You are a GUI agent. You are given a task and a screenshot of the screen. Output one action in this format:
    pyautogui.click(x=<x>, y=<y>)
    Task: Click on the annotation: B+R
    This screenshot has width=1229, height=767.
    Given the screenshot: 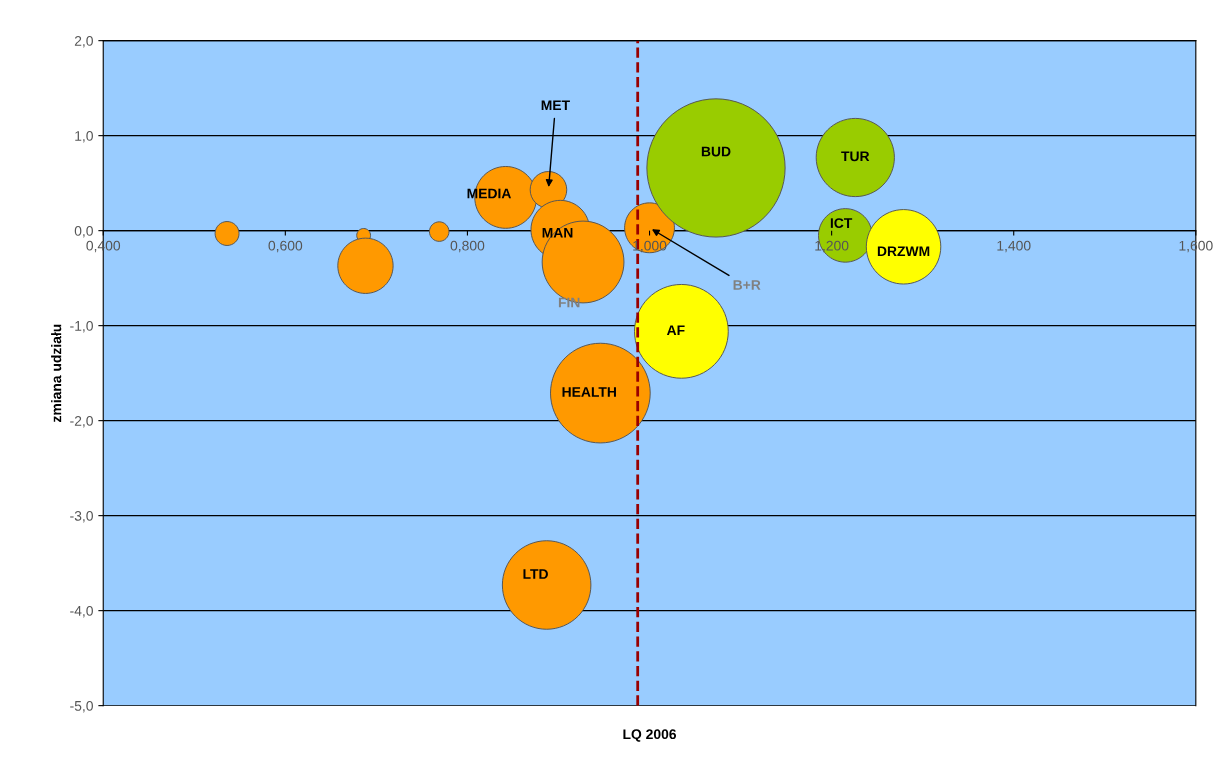 What is the action you would take?
    pyautogui.click(x=747, y=285)
    